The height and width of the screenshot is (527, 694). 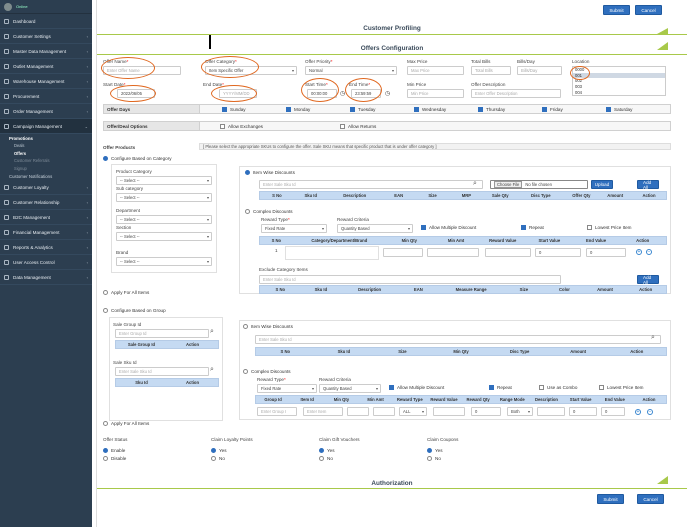 I want to click on day-sunday: Sunday, so click(x=254, y=109).